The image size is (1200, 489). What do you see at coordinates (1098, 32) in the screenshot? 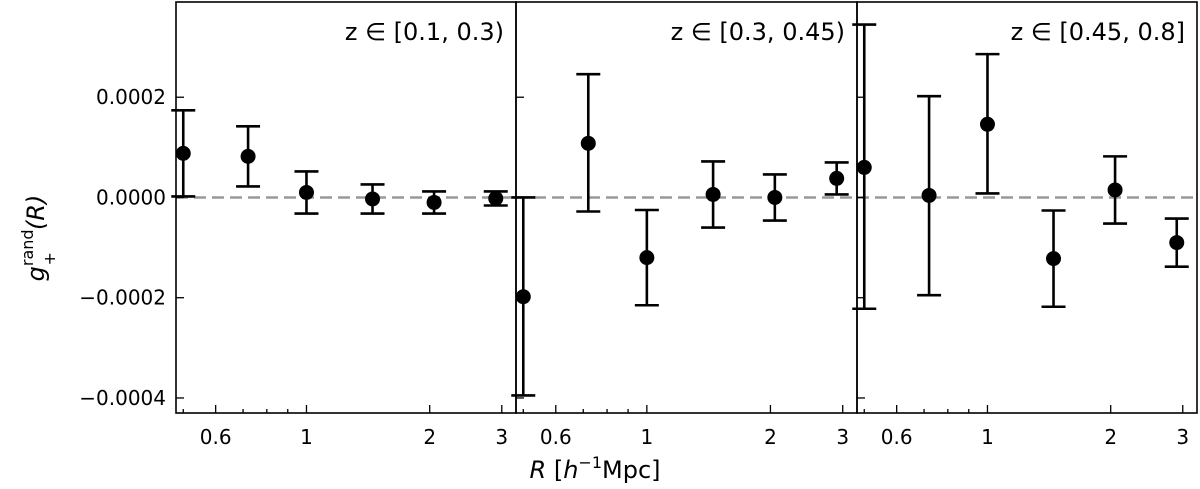
I see `panel-label: z ∈ [0.45, 0.8]` at bounding box center [1098, 32].